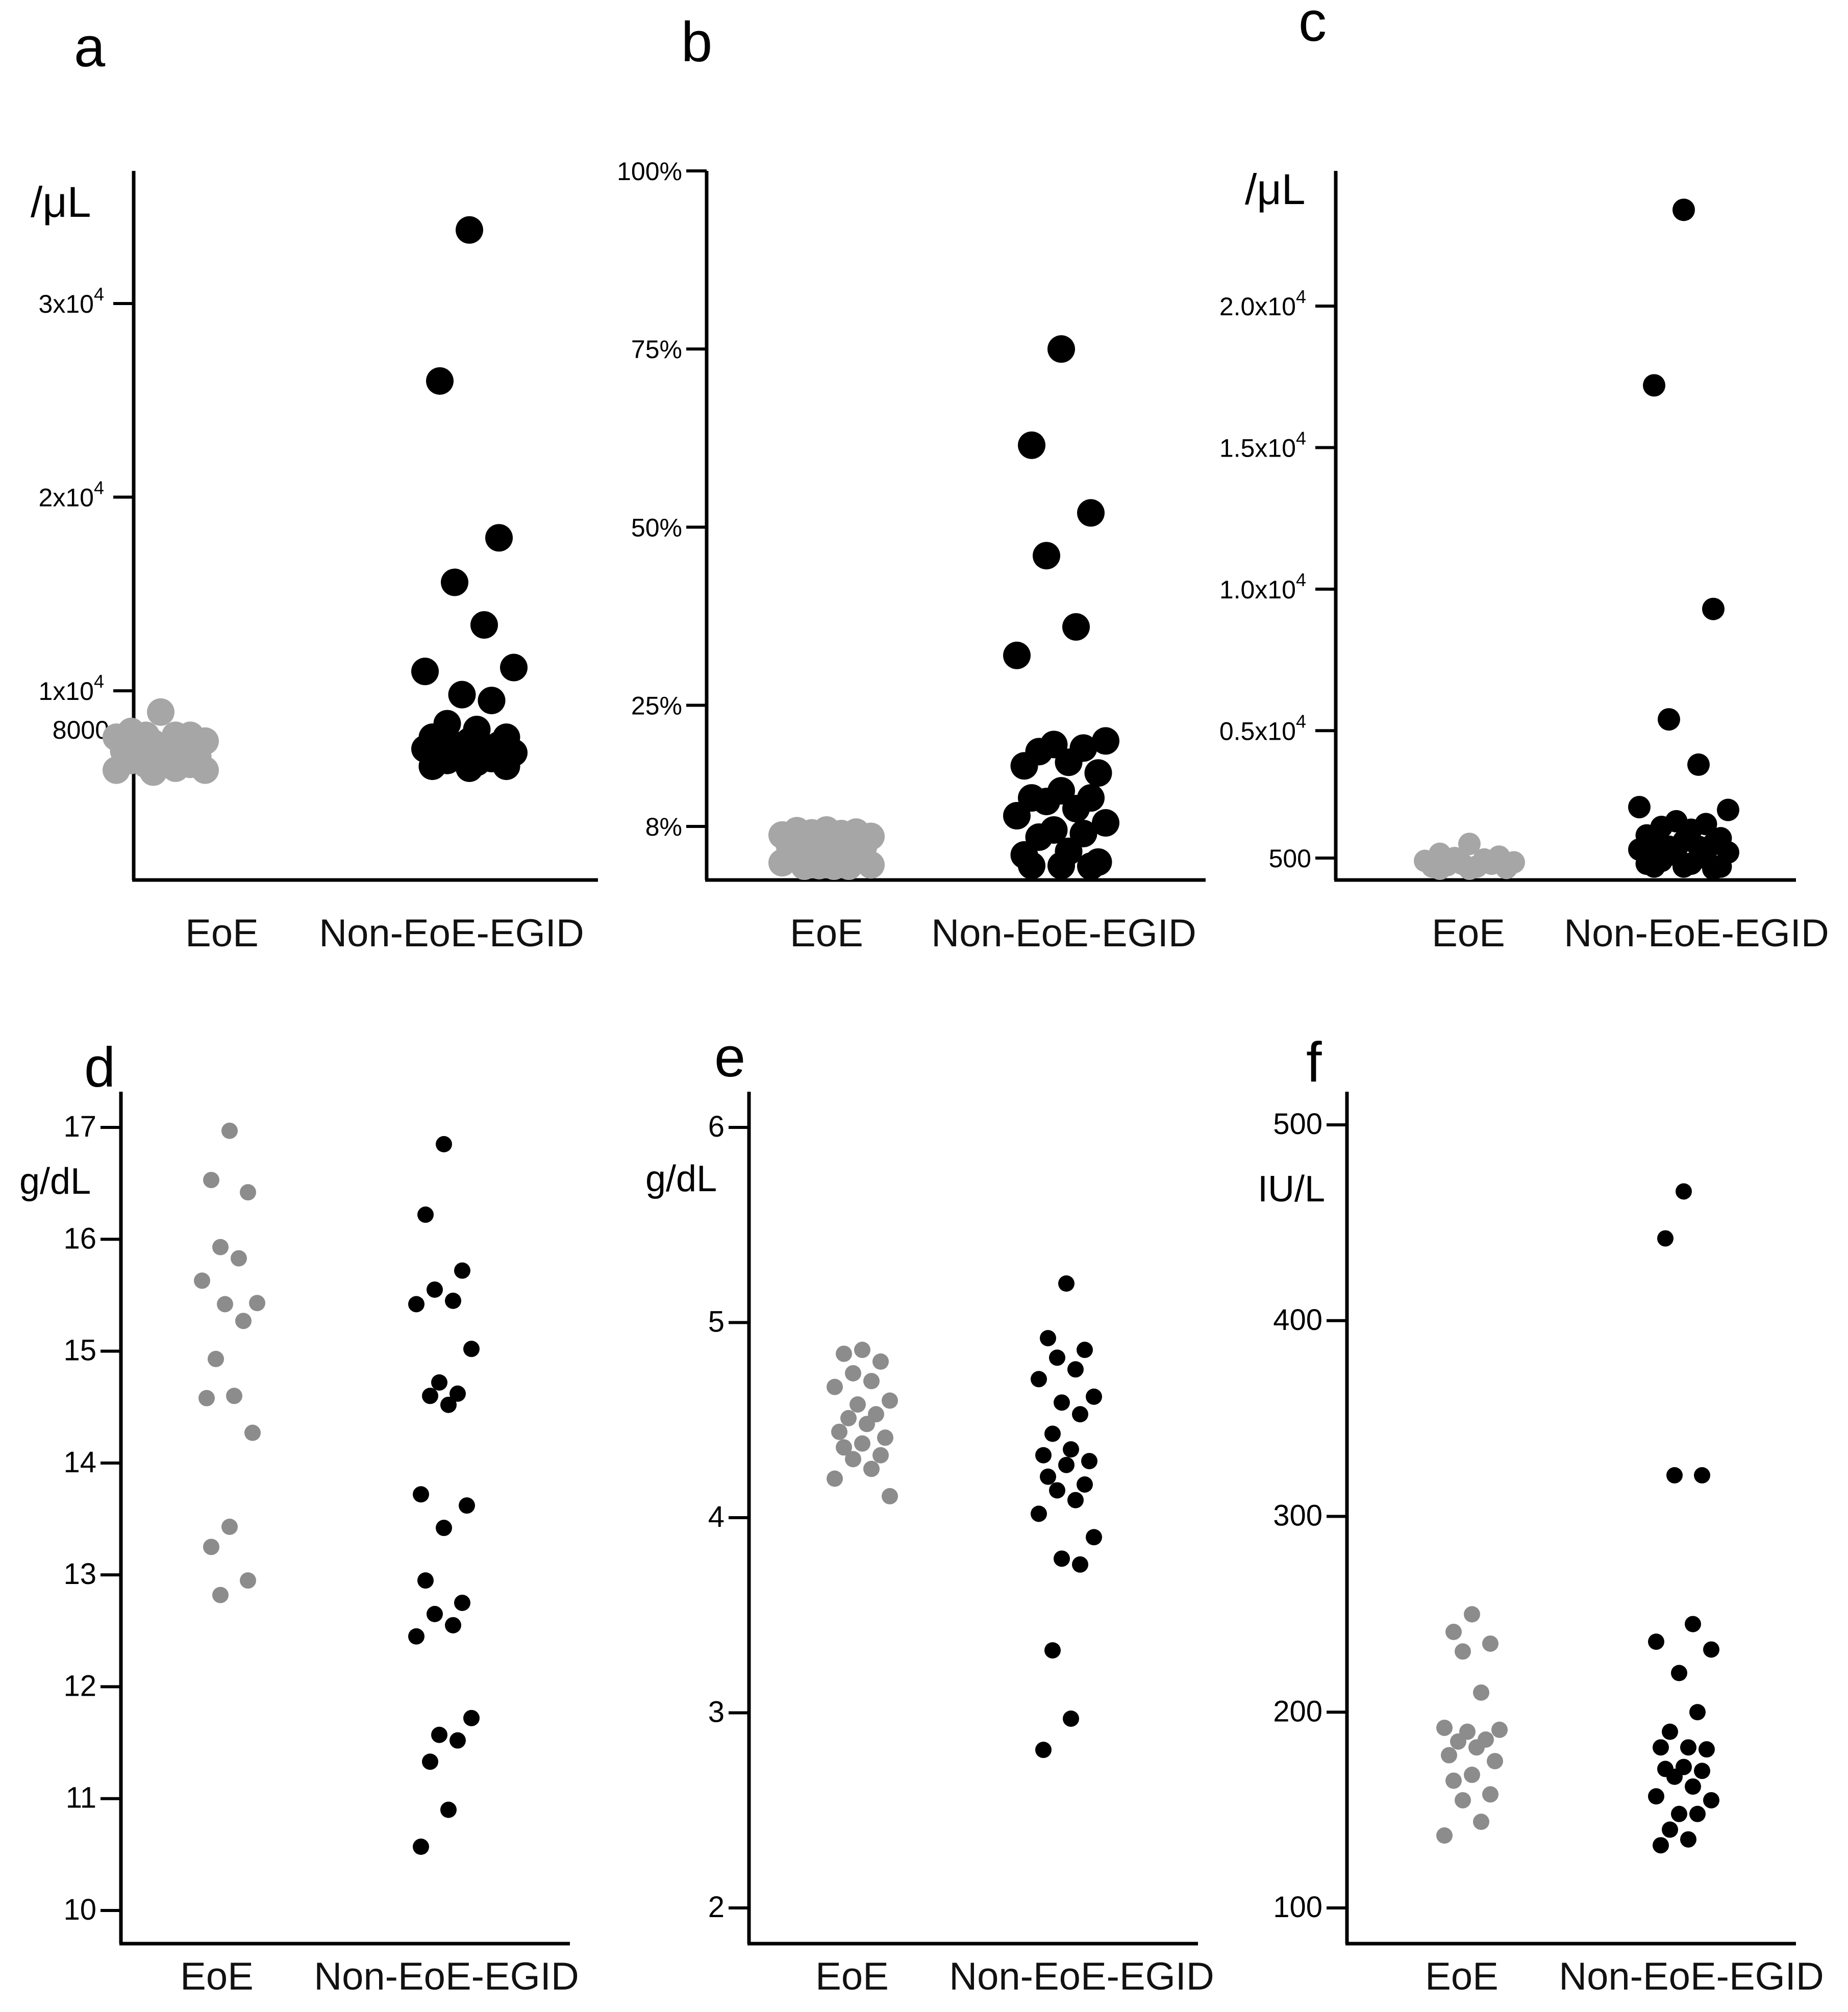 This screenshot has width=1848, height=2012. I want to click on panel-e: e g/dL 6 5 4 3 2 EoE Non-EoE-EGID, so click(930, 1512).